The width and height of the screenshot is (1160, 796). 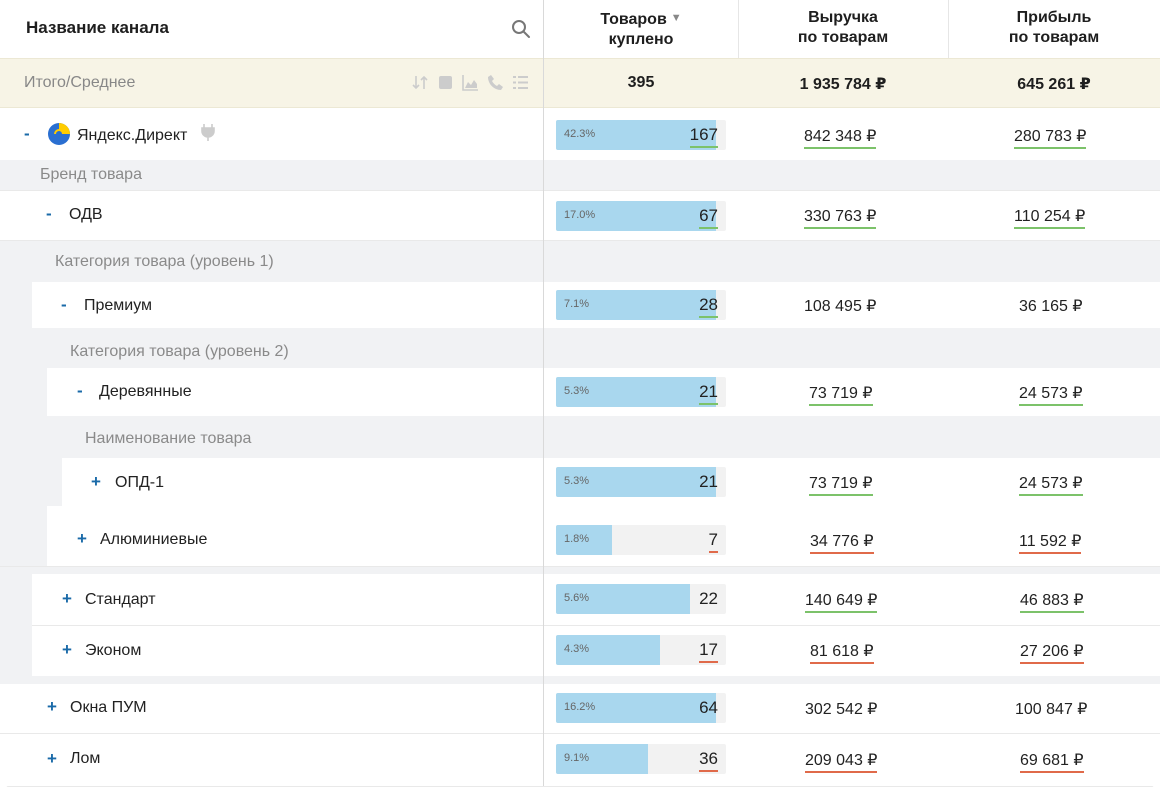 What do you see at coordinates (580, 83) in the screenshot?
I see `totals-row: Итого/Среднее 395 1 935 784 ₽ 645 261 ₽` at bounding box center [580, 83].